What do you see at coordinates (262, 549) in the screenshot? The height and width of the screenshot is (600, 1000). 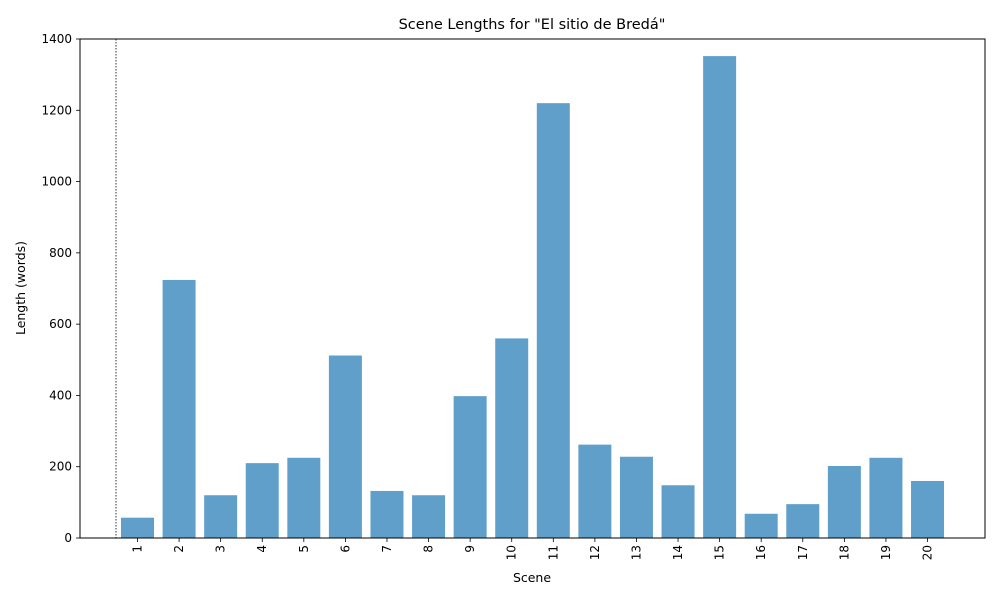 I see `x-tick-label: 4` at bounding box center [262, 549].